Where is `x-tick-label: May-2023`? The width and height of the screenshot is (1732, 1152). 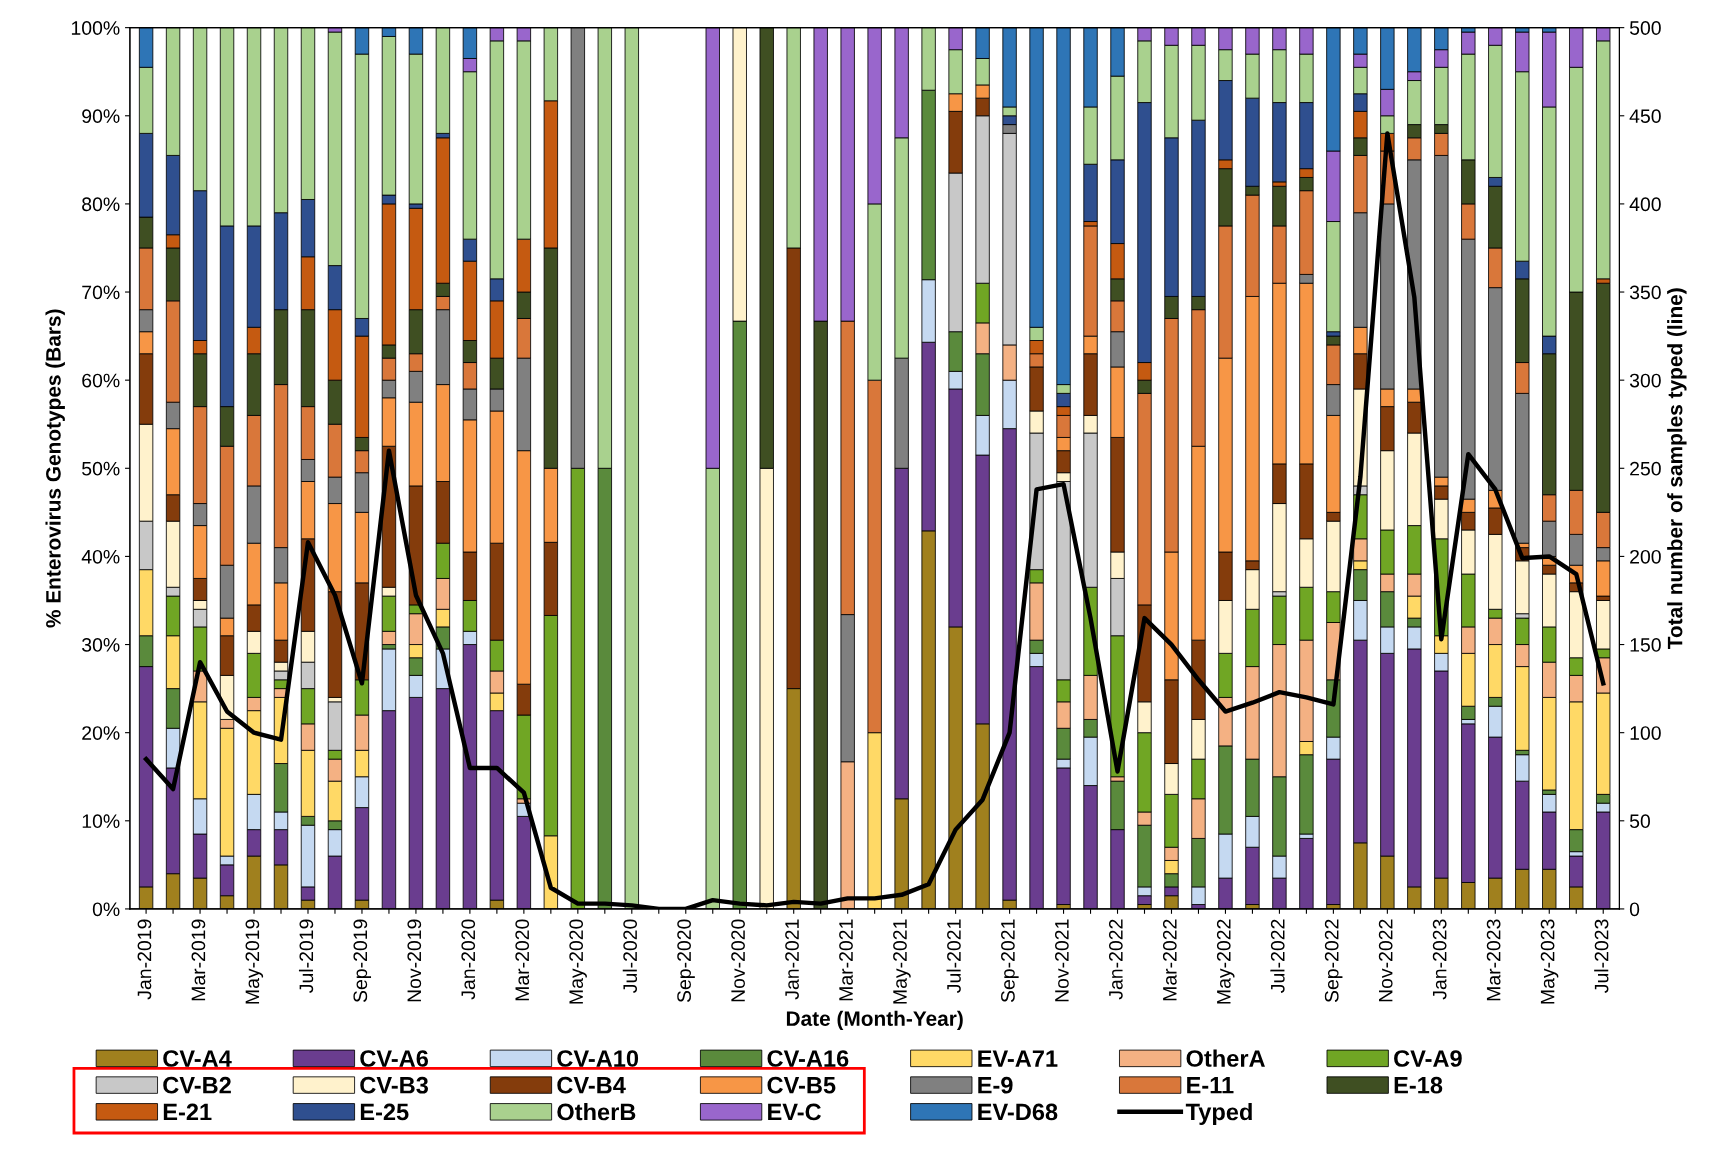 x-tick-label: May-2023 is located at coordinates (1549, 961).